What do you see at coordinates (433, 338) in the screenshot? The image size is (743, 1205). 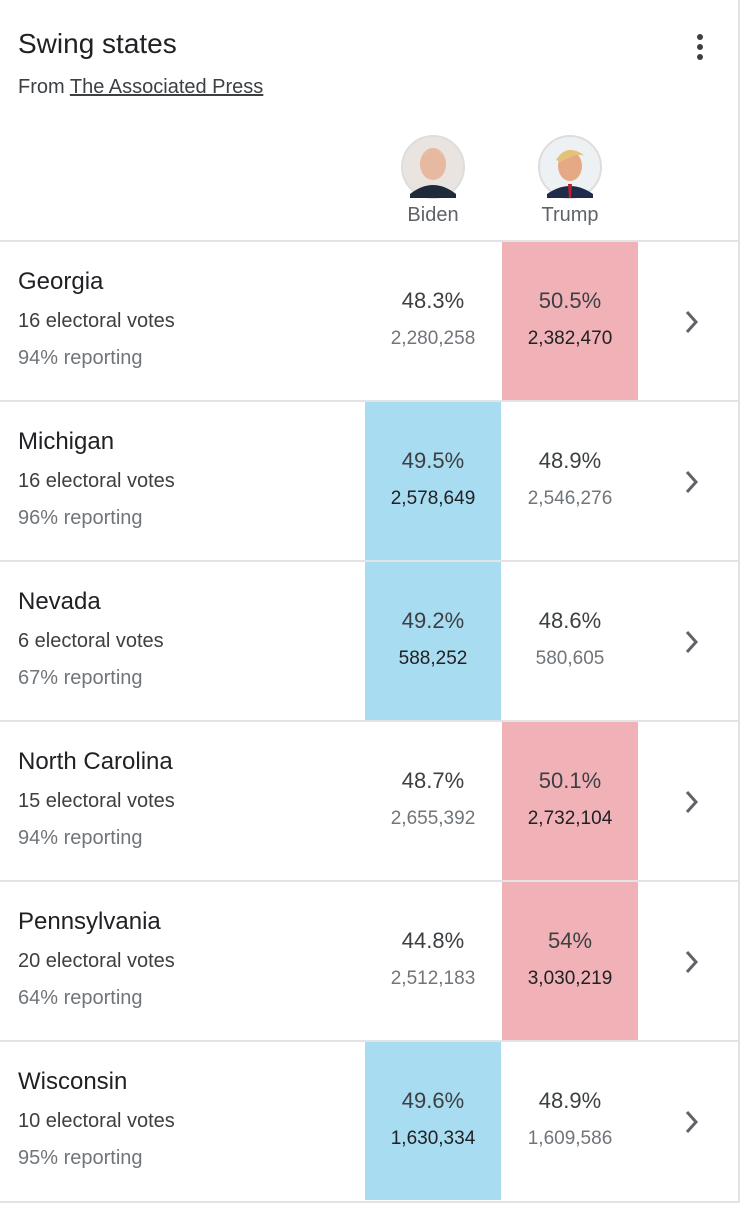 I see `vote-count: 2,280,258` at bounding box center [433, 338].